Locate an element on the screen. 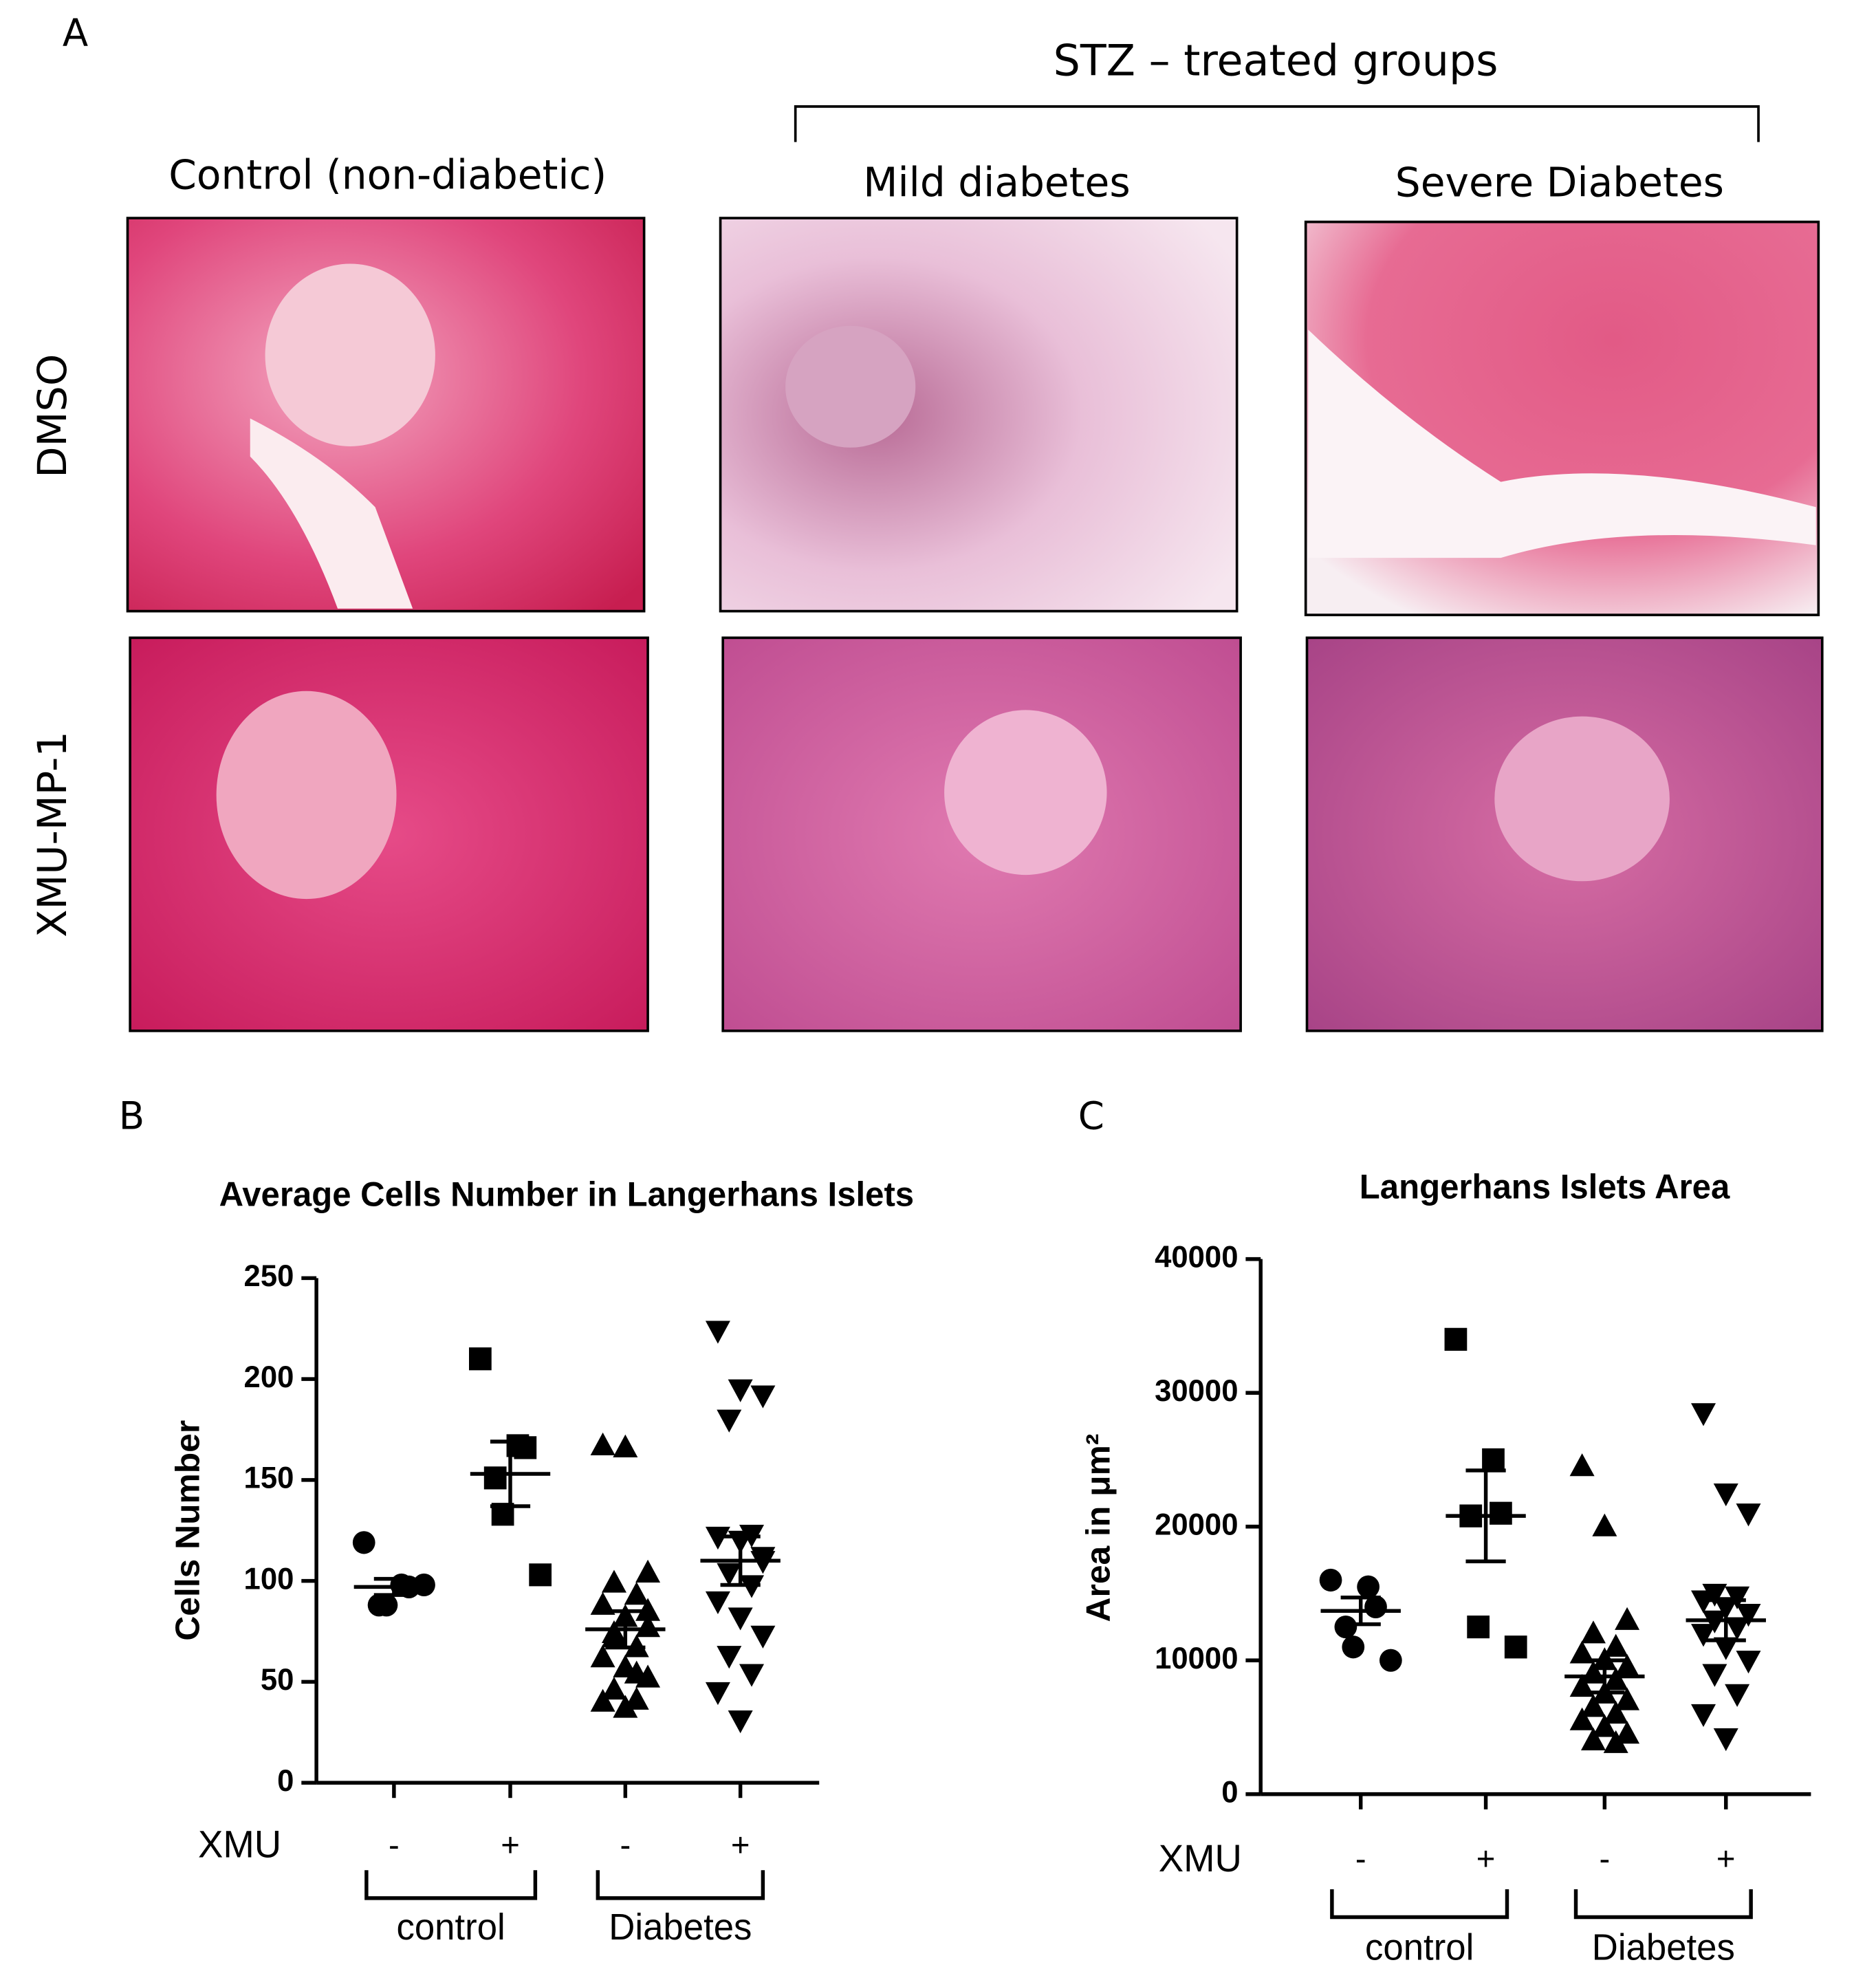 The width and height of the screenshot is (1876, 1978). column-label: Mild diabetes is located at coordinates (996, 182).